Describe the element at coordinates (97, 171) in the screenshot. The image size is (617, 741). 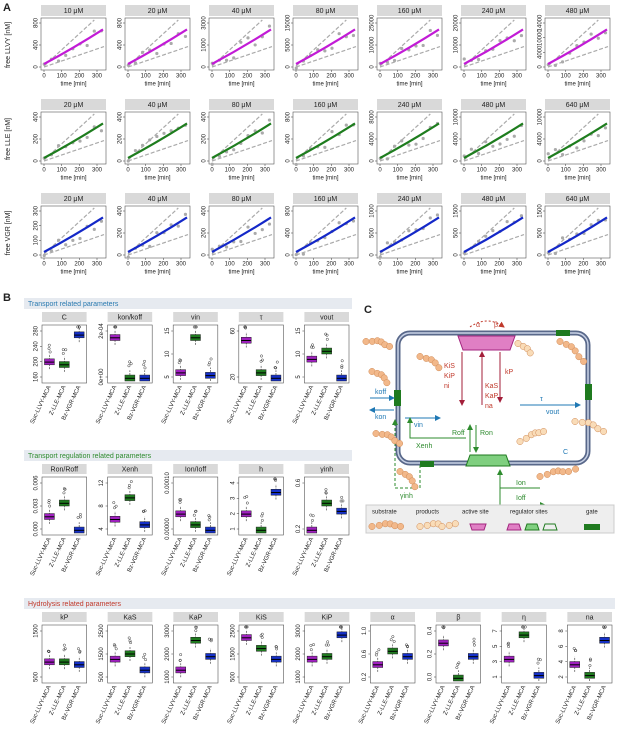
I see `x-tick-label: 300` at that location.